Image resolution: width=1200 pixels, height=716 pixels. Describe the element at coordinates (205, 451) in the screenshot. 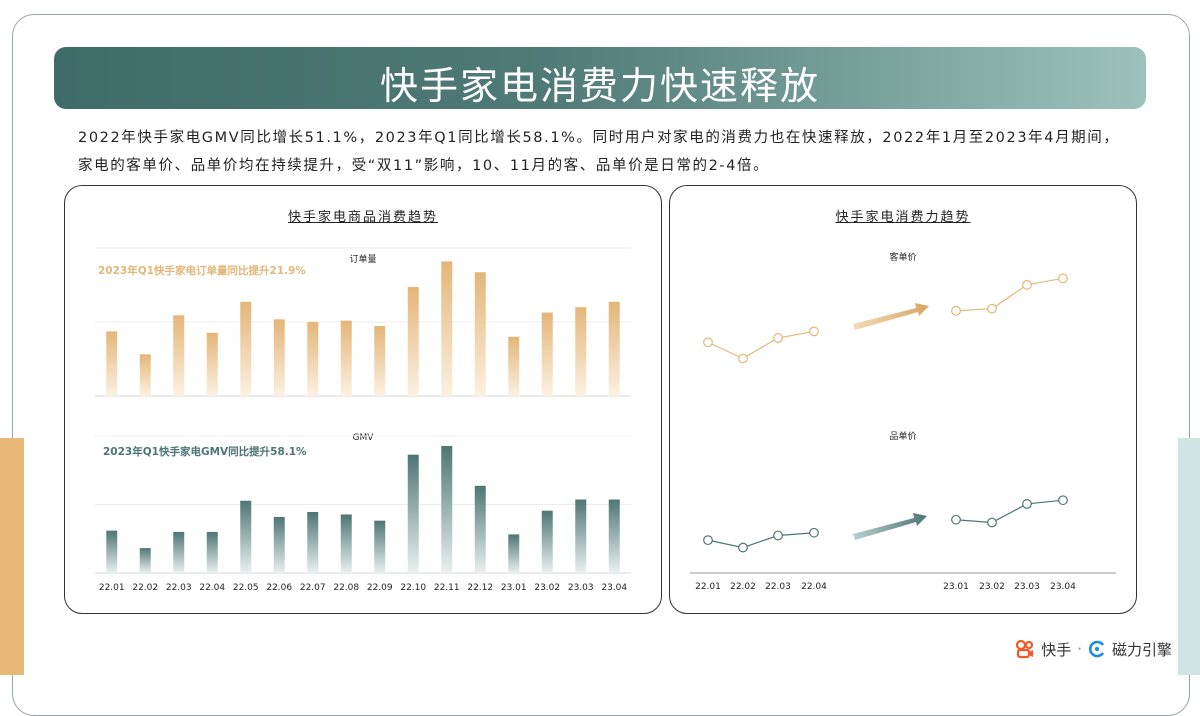

I see `gmv-annotation: 2023年Q1快手家电GMV同比提升58.1%` at that location.